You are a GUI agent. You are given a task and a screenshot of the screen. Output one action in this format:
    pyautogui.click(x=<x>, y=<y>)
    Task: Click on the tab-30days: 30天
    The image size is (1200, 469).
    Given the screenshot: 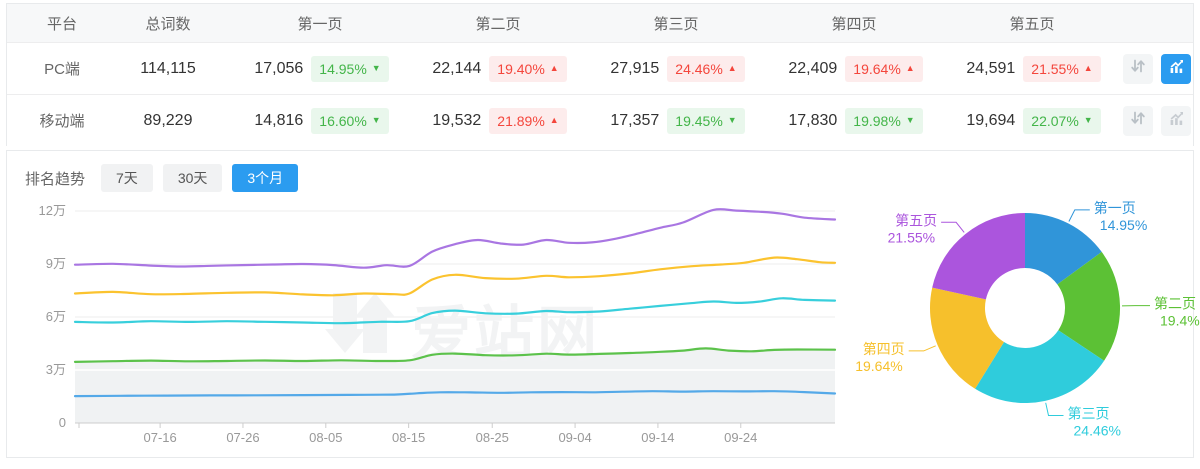 What is the action you would take?
    pyautogui.click(x=192, y=178)
    